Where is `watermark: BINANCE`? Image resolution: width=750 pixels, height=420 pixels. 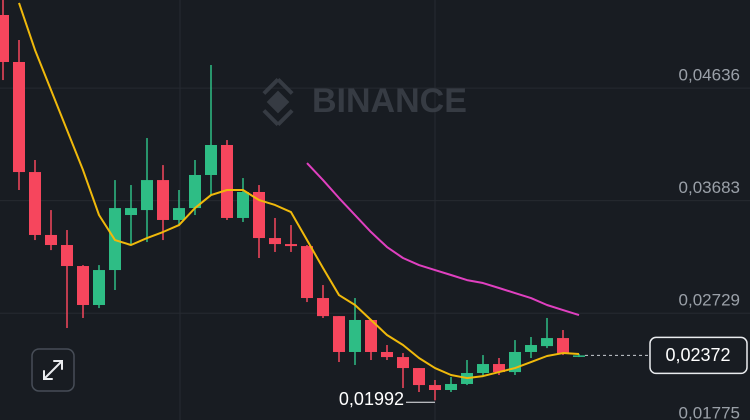
watermark: BINANCE is located at coordinates (364, 102).